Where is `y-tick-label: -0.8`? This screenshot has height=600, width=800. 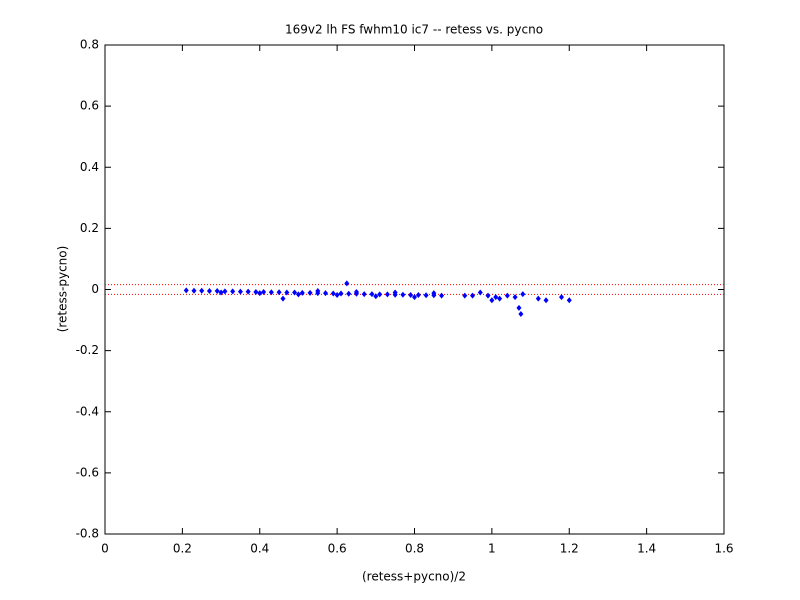
y-tick-label: -0.8 is located at coordinates (87, 534).